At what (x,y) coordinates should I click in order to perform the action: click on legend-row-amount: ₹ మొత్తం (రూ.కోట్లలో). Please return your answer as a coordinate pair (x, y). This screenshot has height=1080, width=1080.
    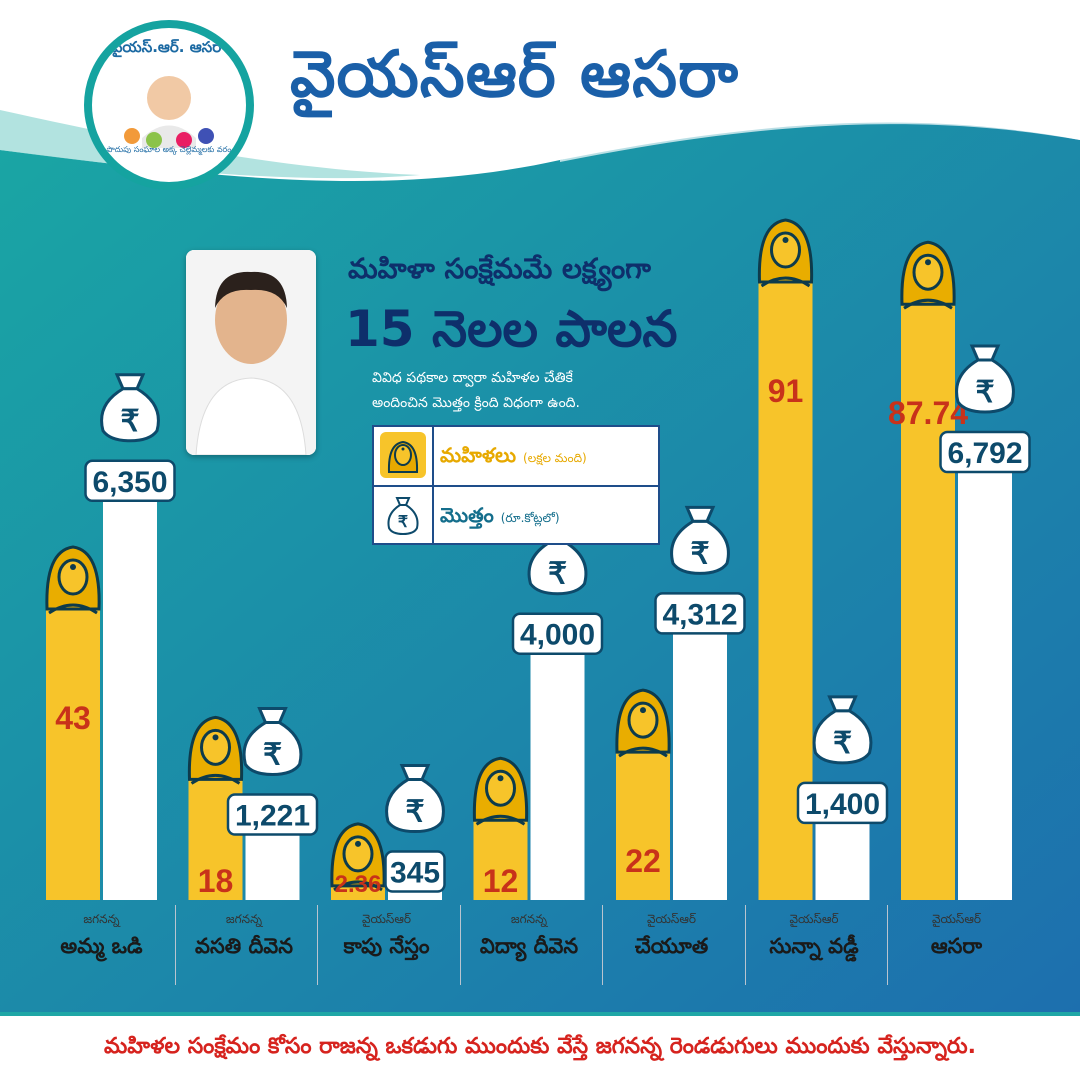
    Looking at the image, I should click on (516, 515).